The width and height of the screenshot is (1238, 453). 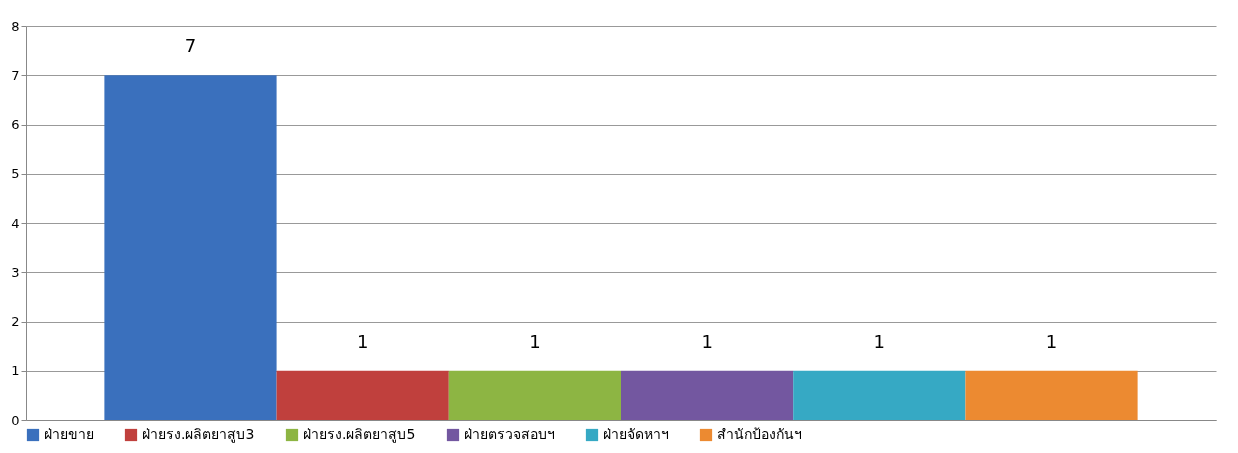 What do you see at coordinates (359, 434) in the screenshot?
I see `legend-label: ฝ่ายรง.ผลิตยาสูบ5` at bounding box center [359, 434].